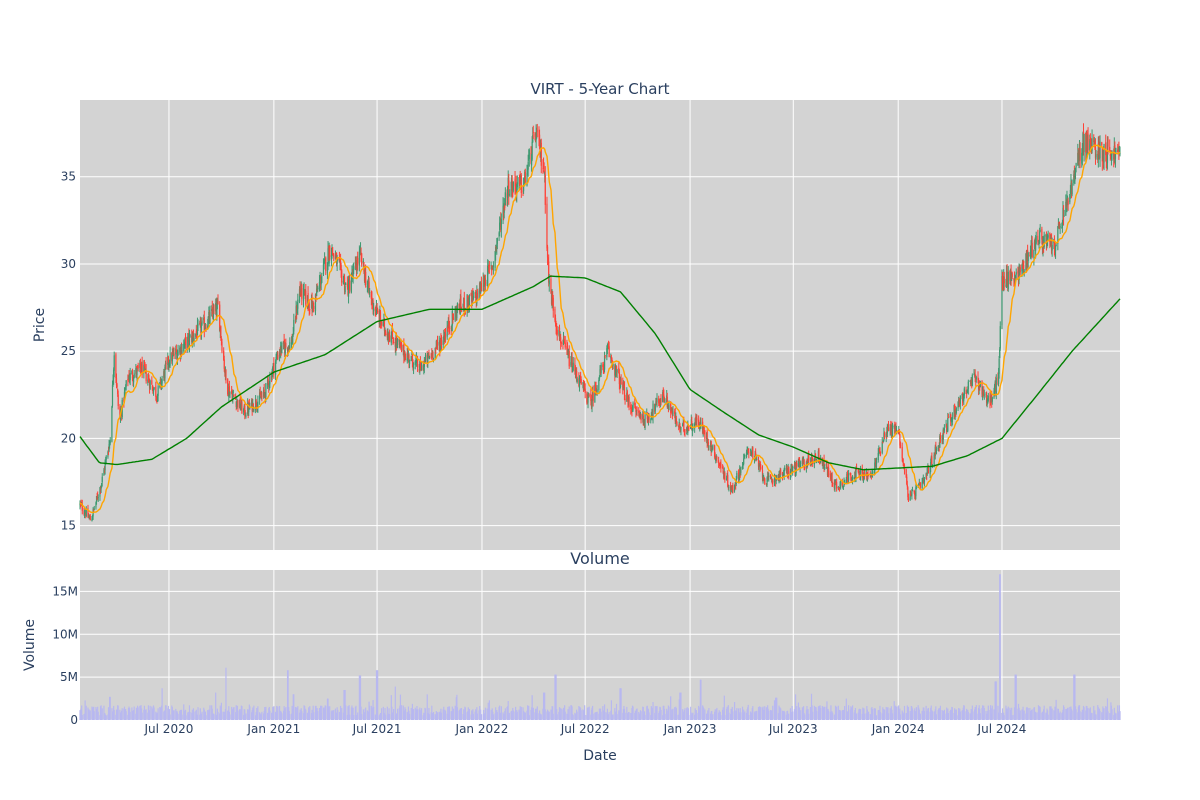 The height and width of the screenshot is (800, 1200). What do you see at coordinates (273, 729) in the screenshot?
I see `date-x-tick-label: Jan 2021` at bounding box center [273, 729].